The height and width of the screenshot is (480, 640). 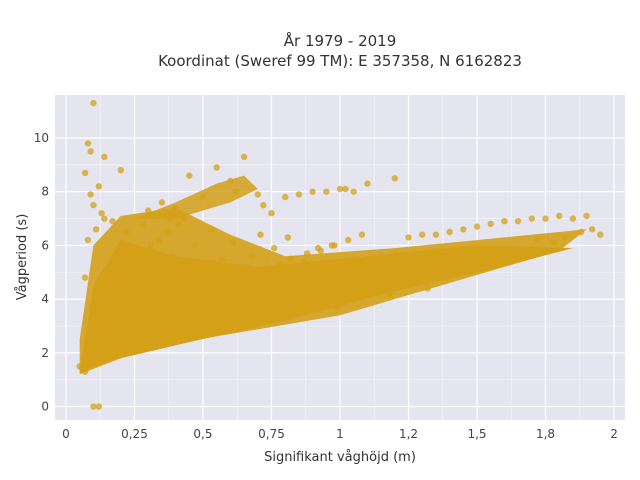 What do you see at coordinates (545, 434) in the screenshot?
I see `x-tick-label: 1,8` at bounding box center [545, 434].